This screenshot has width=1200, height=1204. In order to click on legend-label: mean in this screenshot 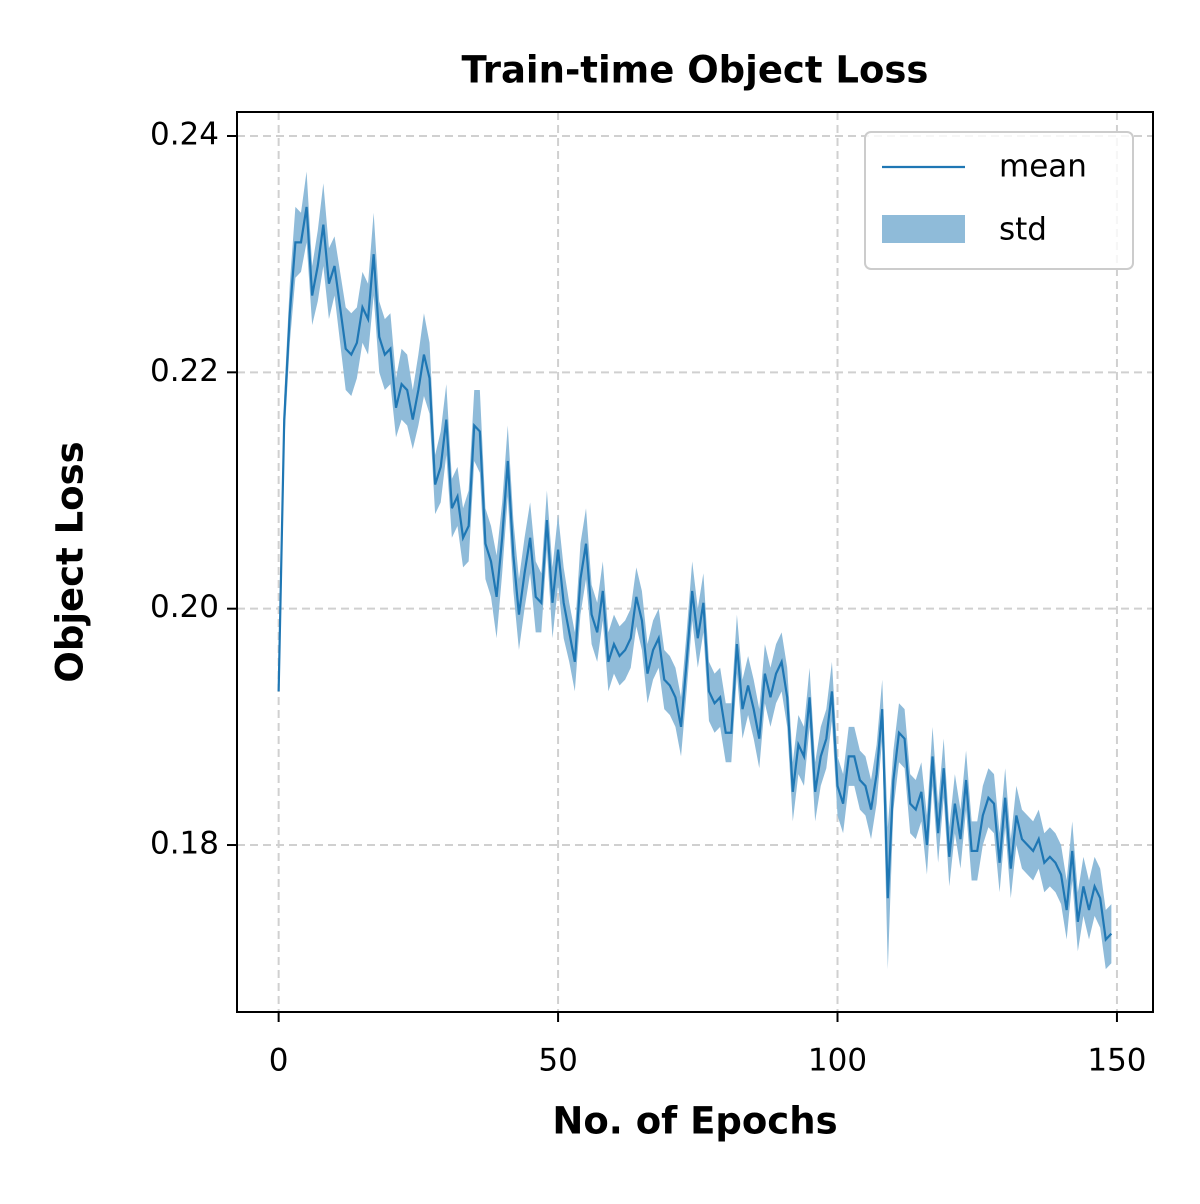, I will do `click(1043, 167)`.